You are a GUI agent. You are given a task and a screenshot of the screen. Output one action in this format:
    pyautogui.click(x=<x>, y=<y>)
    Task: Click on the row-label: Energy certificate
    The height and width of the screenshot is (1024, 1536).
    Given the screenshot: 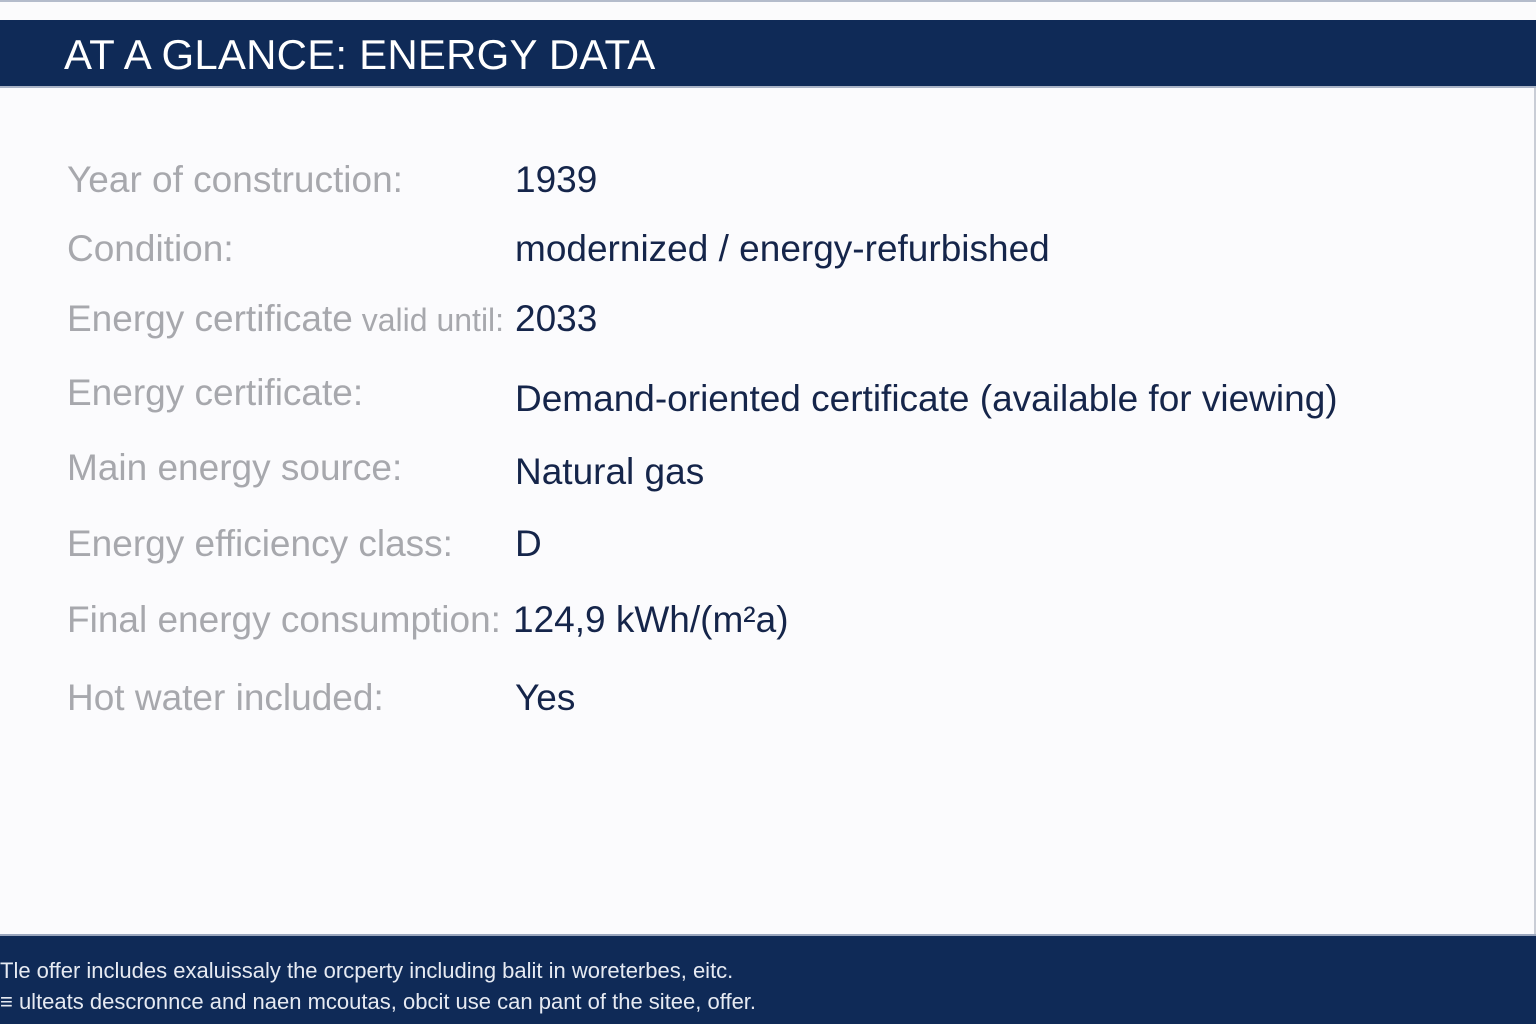 What is the action you would take?
    pyautogui.click(x=210, y=318)
    